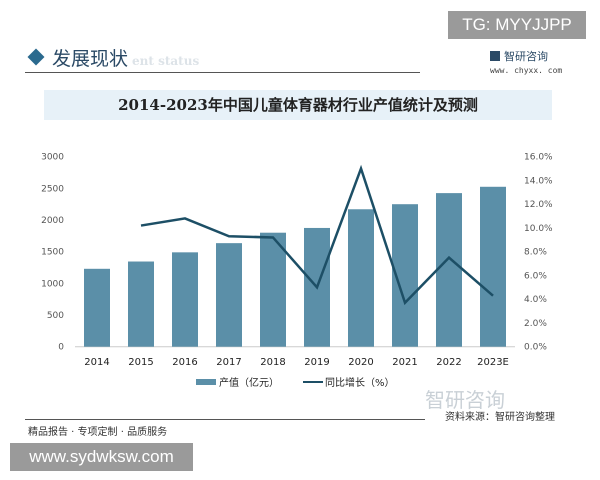  What do you see at coordinates (98, 432) in the screenshot?
I see `slogan: 精品报告 · 专项定制 · 品质服务` at bounding box center [98, 432].